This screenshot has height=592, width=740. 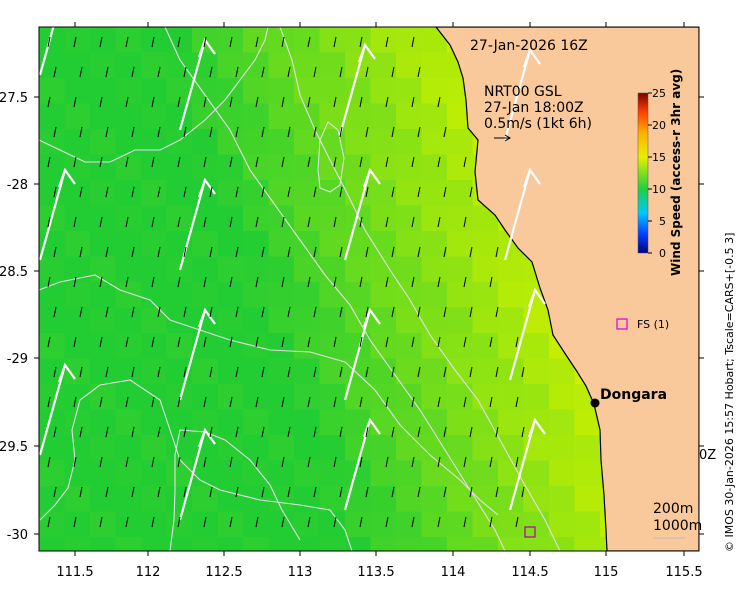 I want to click on place-fs: FS (1), so click(x=642, y=324).